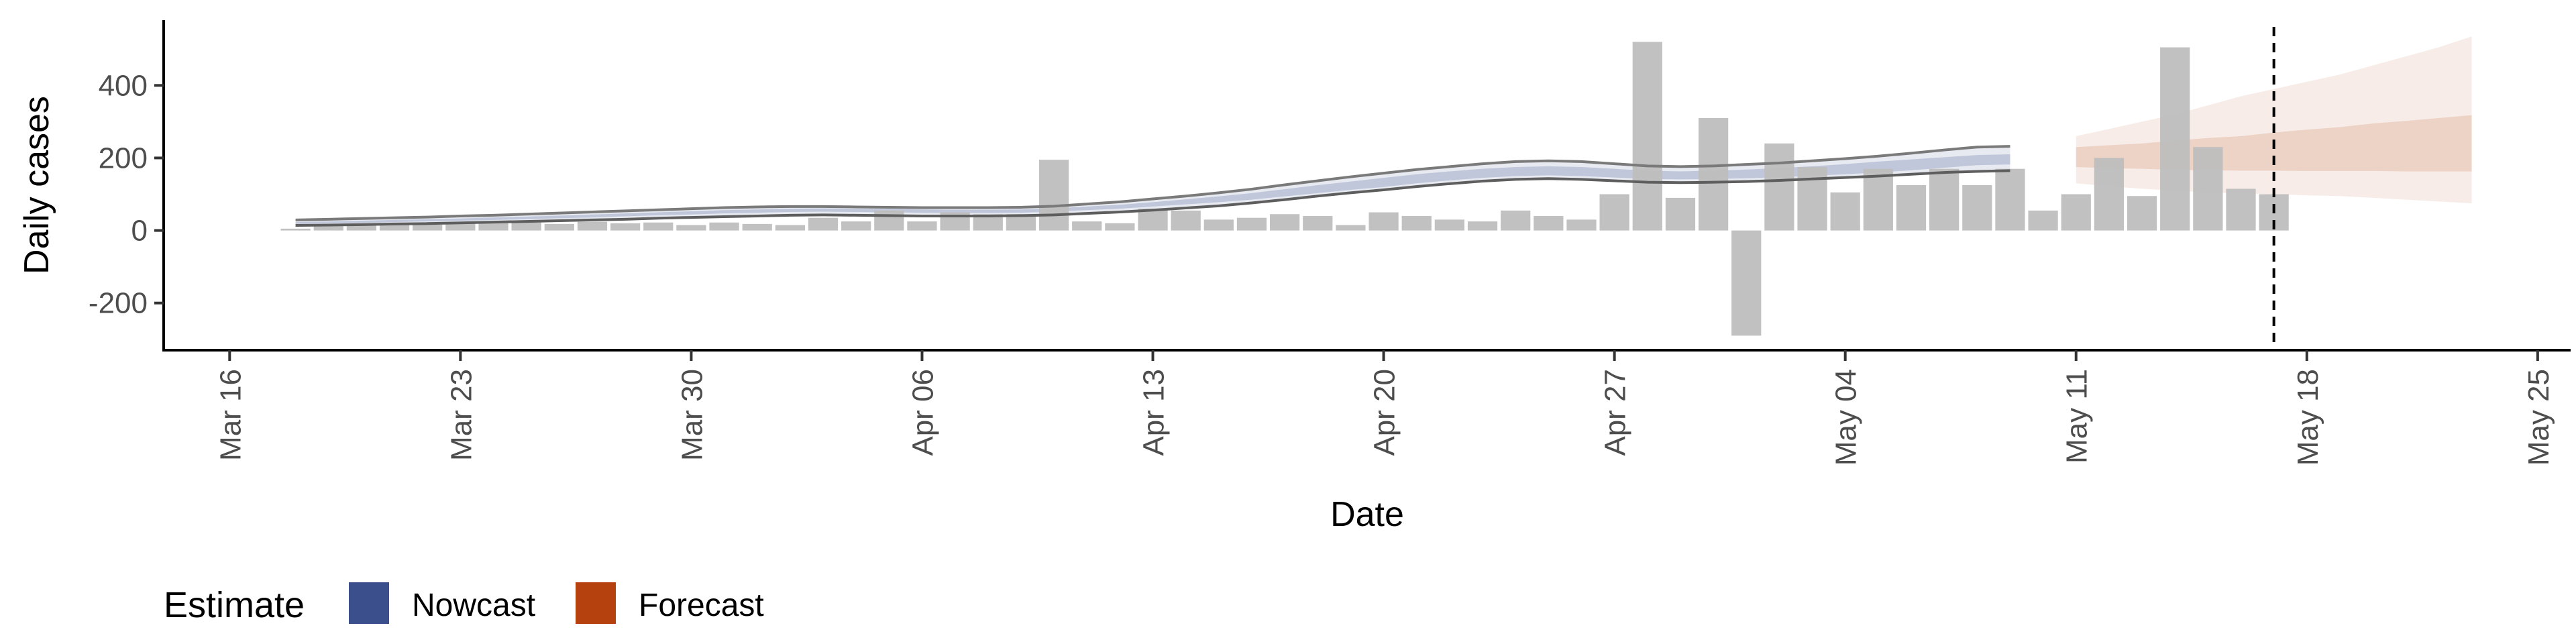 The image size is (2576, 644). Describe the element at coordinates (473, 605) in the screenshot. I see `legend-label-nowcast: Nowcast` at that location.